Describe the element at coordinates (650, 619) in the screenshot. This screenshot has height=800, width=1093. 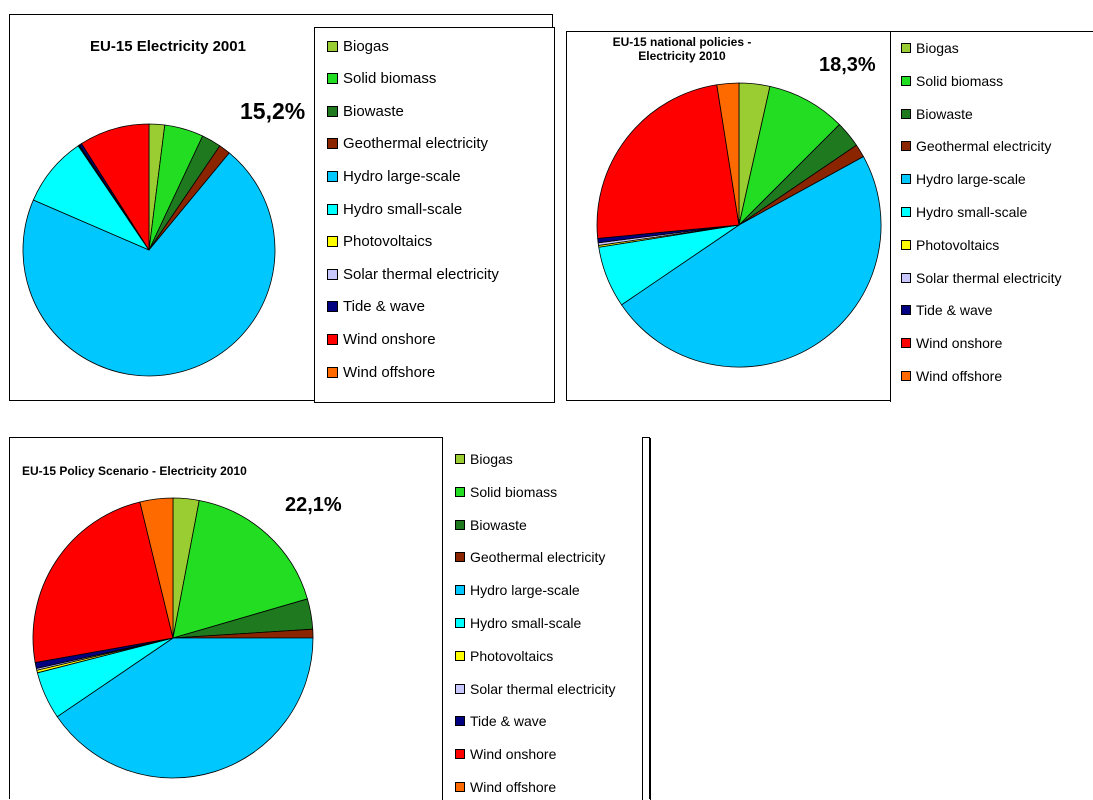
I see `legend-border-line` at that location.